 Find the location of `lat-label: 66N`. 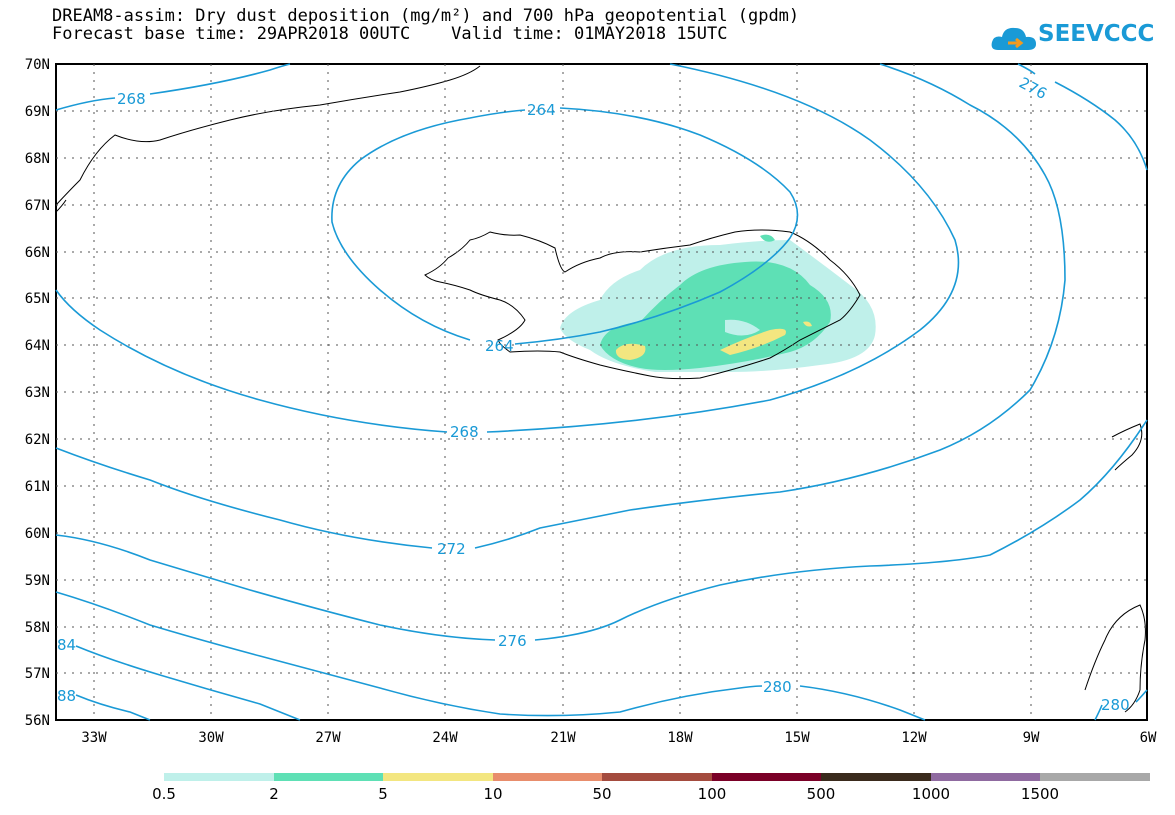

lat-label: 66N is located at coordinates (37, 253).